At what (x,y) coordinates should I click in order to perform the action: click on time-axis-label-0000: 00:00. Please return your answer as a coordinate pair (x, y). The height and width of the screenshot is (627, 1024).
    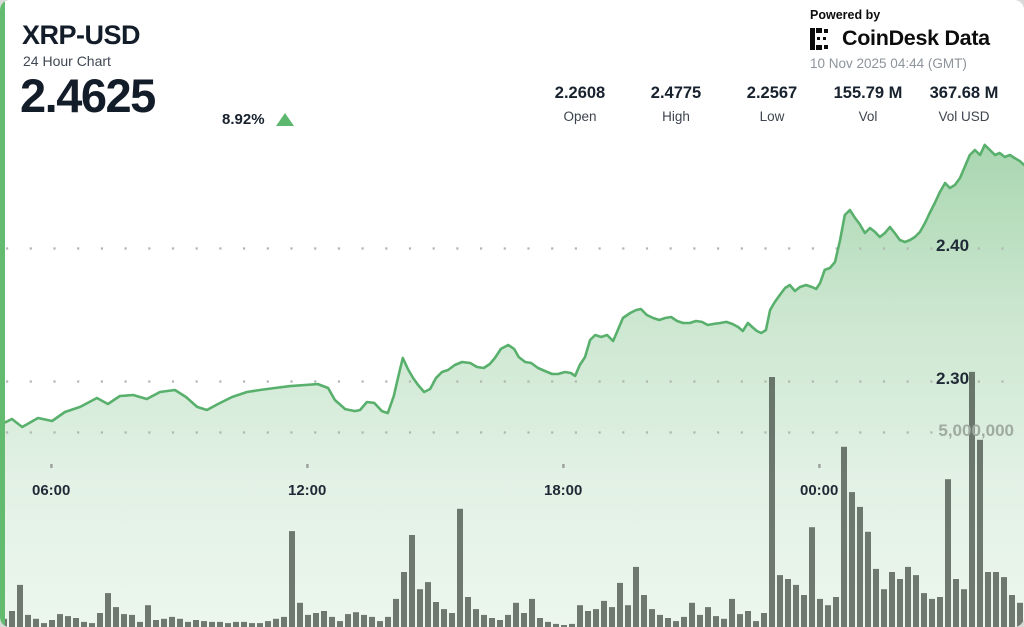
    Looking at the image, I should click on (819, 490).